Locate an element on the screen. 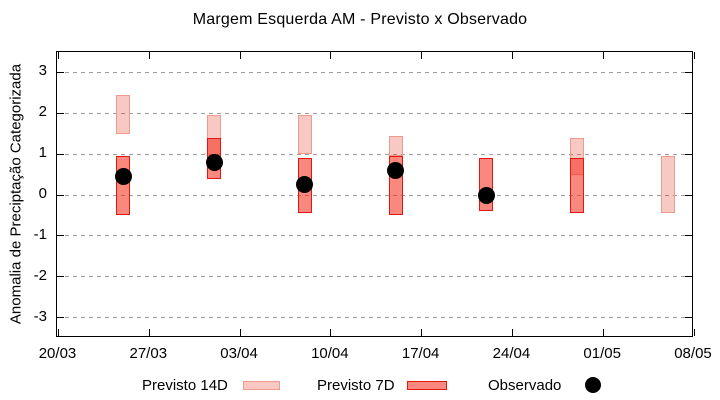 The height and width of the screenshot is (400, 720). y-tick-label: -3 is located at coordinates (40, 316).